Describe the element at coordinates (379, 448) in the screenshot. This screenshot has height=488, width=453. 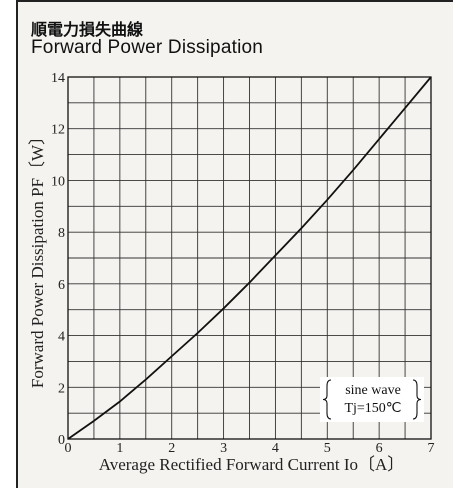
I see `x-tick-label: 6` at that location.